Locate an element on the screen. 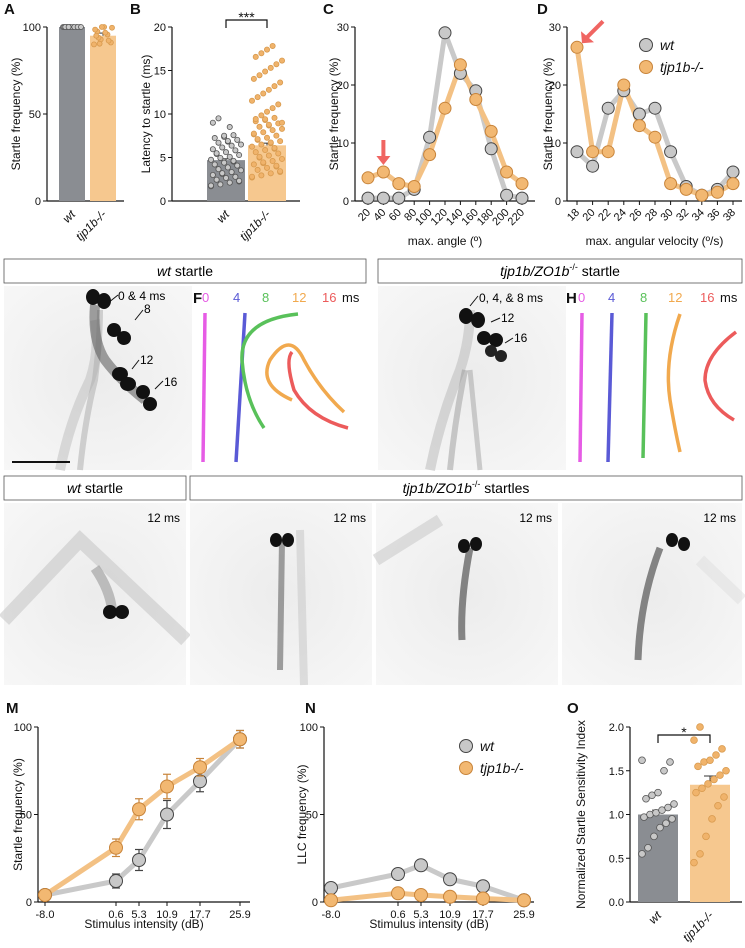 This screenshot has width=745, height=948. panel-letter-c: C is located at coordinates (328, 9).